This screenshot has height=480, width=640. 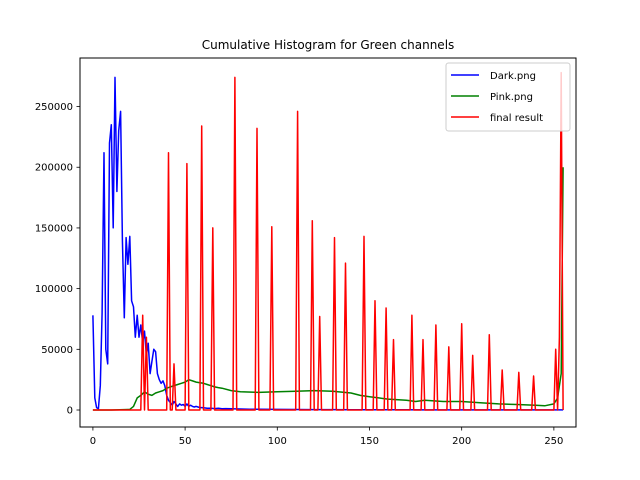 What do you see at coordinates (513, 76) in the screenshot?
I see `legend-label: Dark.png` at bounding box center [513, 76].